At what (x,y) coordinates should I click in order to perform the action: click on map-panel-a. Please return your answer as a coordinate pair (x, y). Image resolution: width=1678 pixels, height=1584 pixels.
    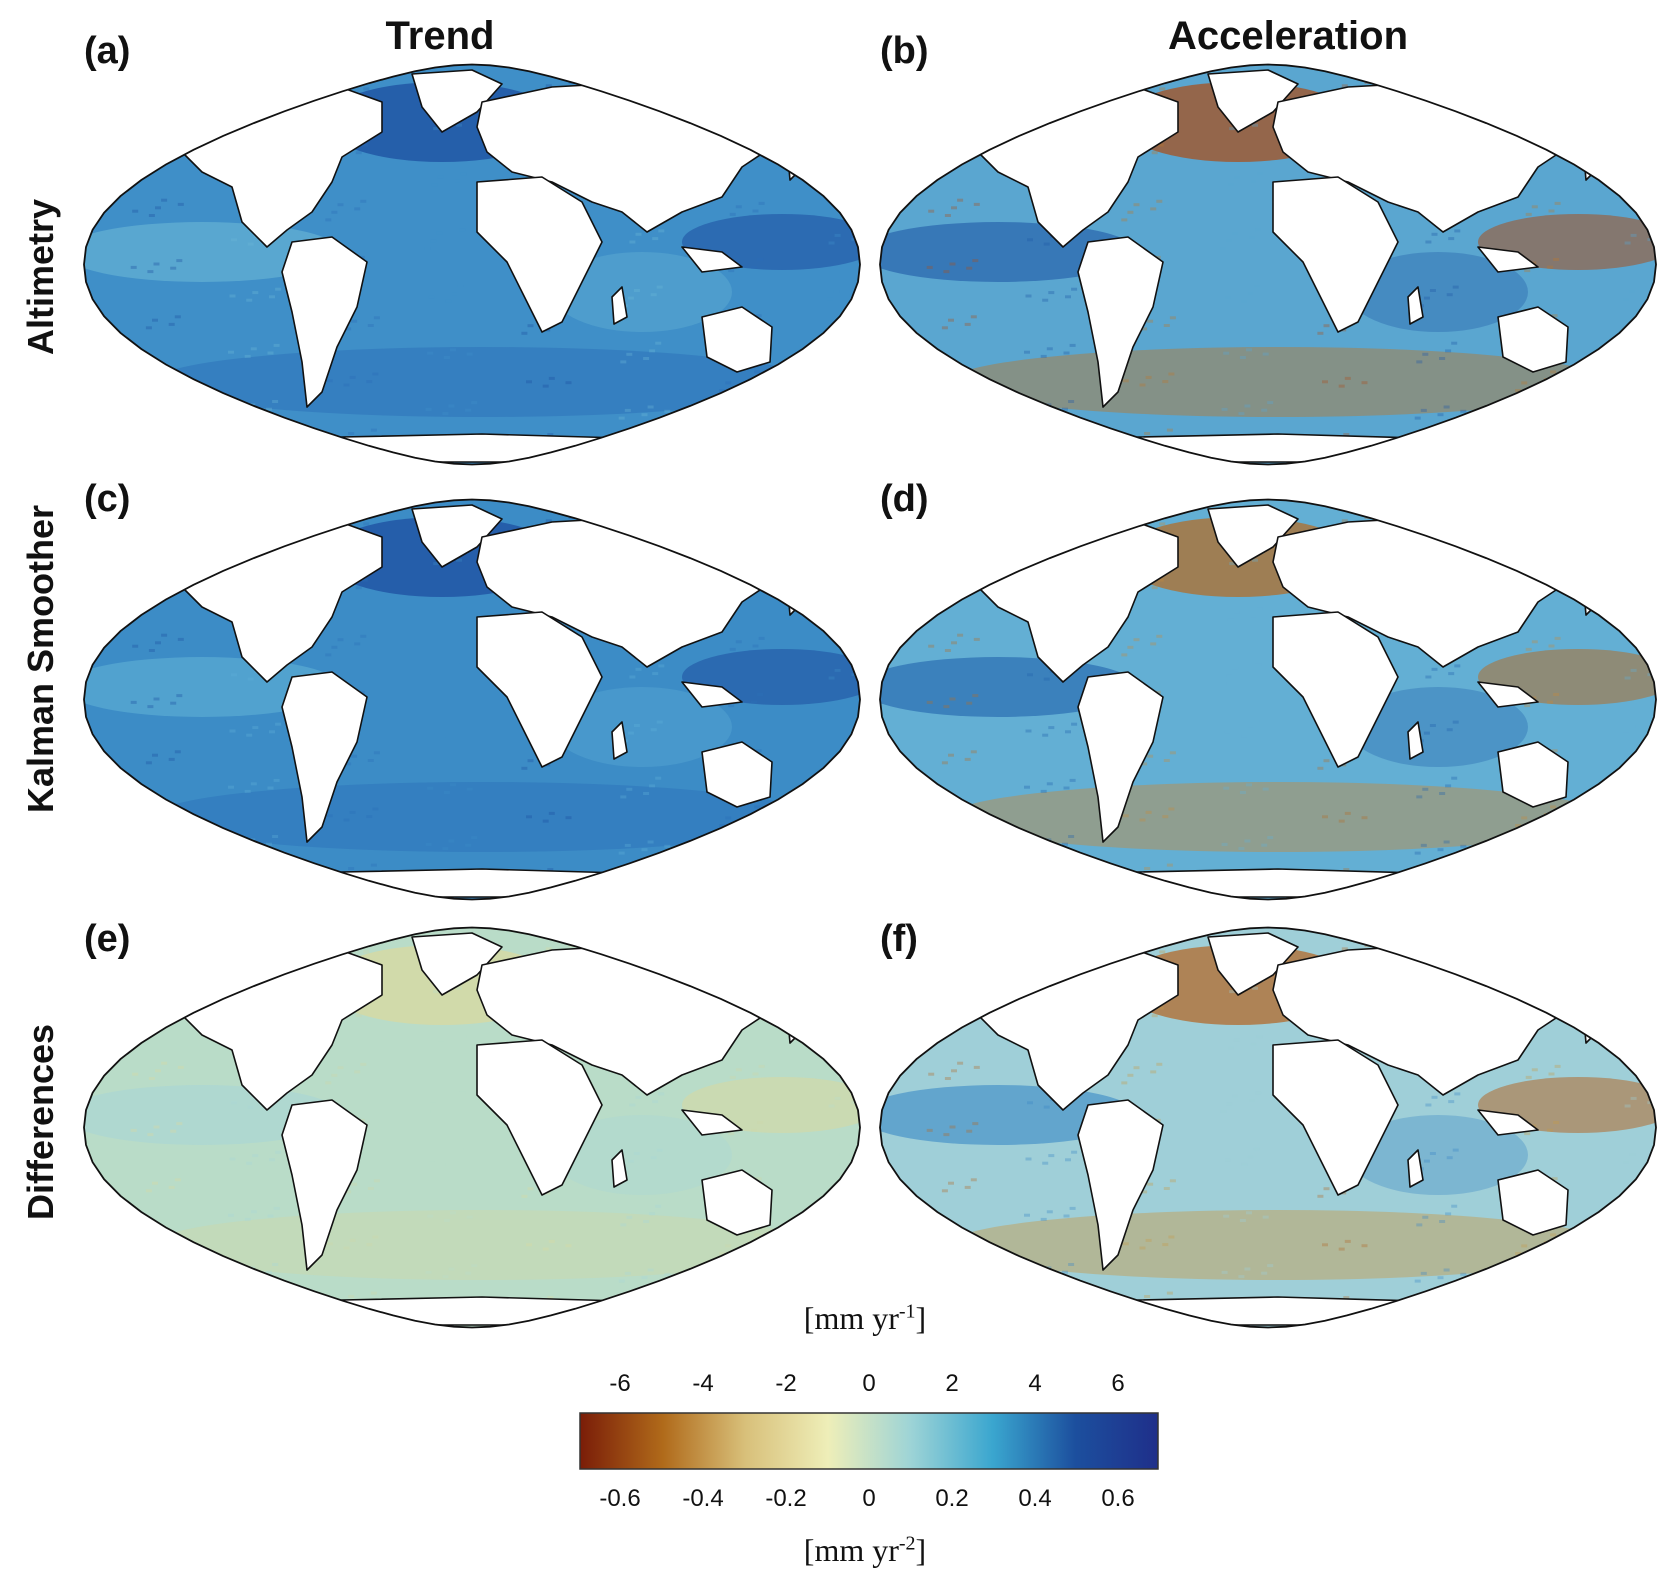
    Looking at the image, I should click on (472, 264).